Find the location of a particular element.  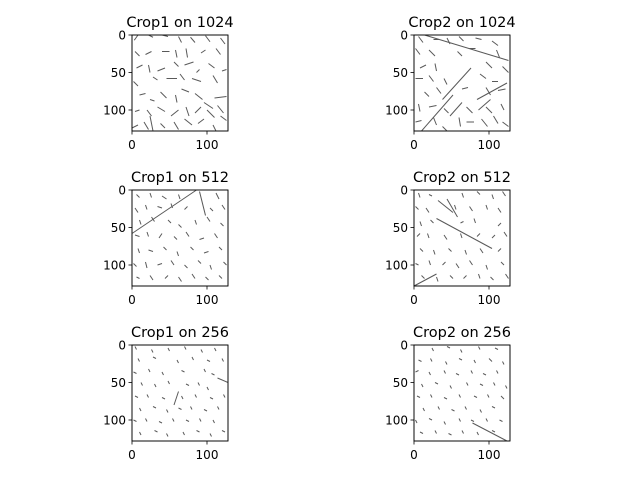

x-tick-label: 0 is located at coordinates (414, 455).